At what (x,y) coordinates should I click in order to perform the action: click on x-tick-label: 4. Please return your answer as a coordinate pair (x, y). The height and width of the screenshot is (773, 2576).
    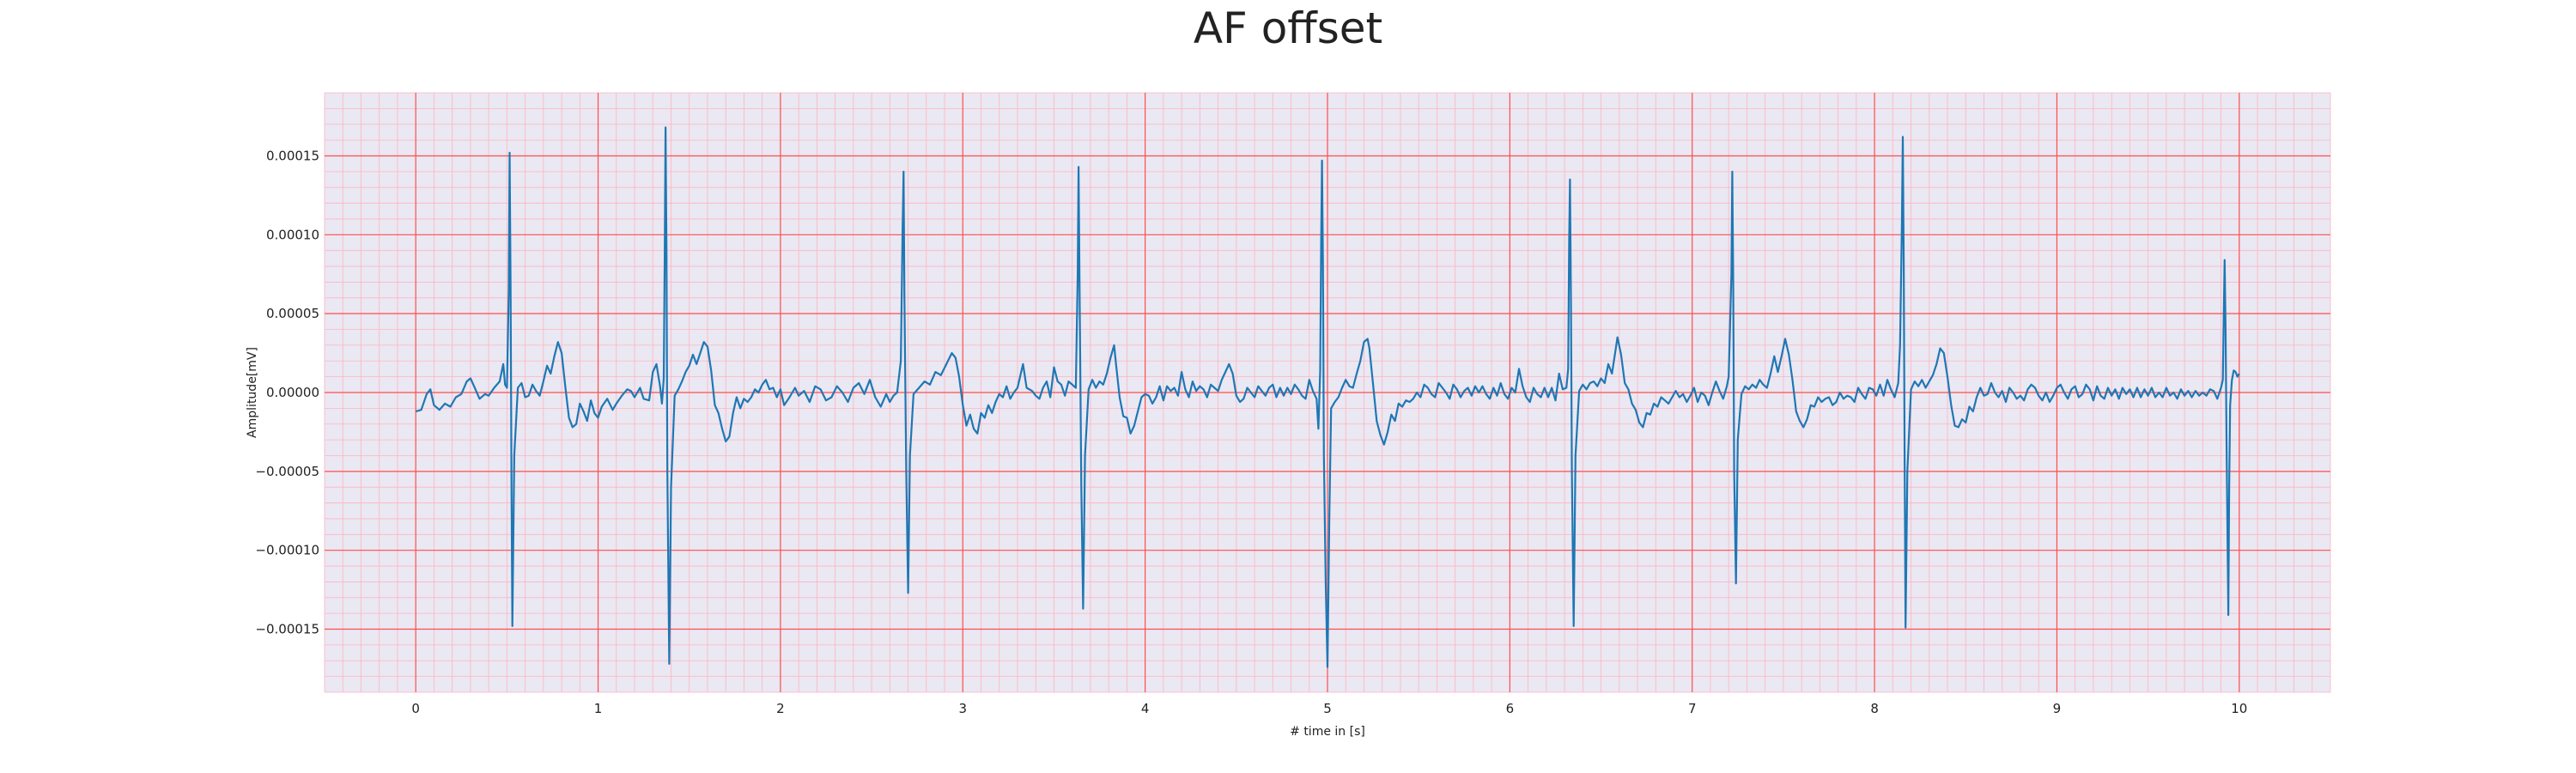
    Looking at the image, I should click on (1145, 708).